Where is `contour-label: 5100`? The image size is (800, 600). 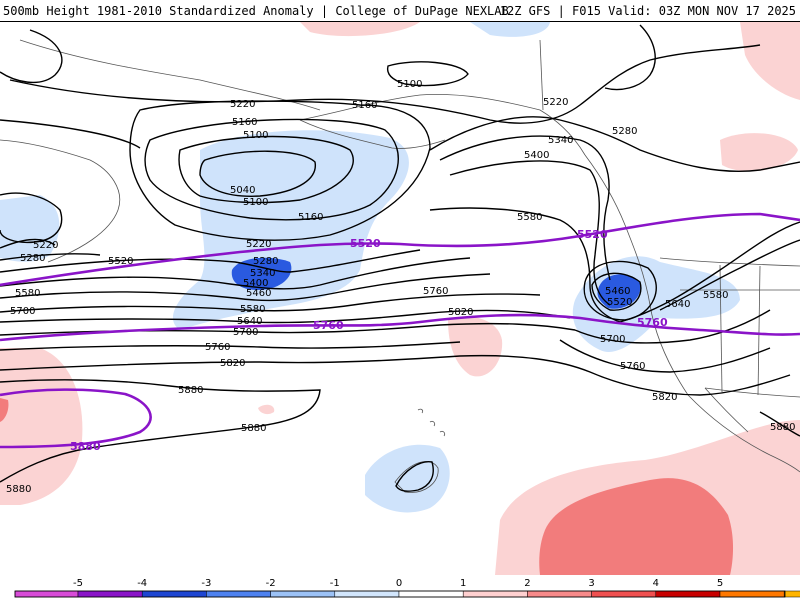 contour-label: 5100 is located at coordinates (255, 135).